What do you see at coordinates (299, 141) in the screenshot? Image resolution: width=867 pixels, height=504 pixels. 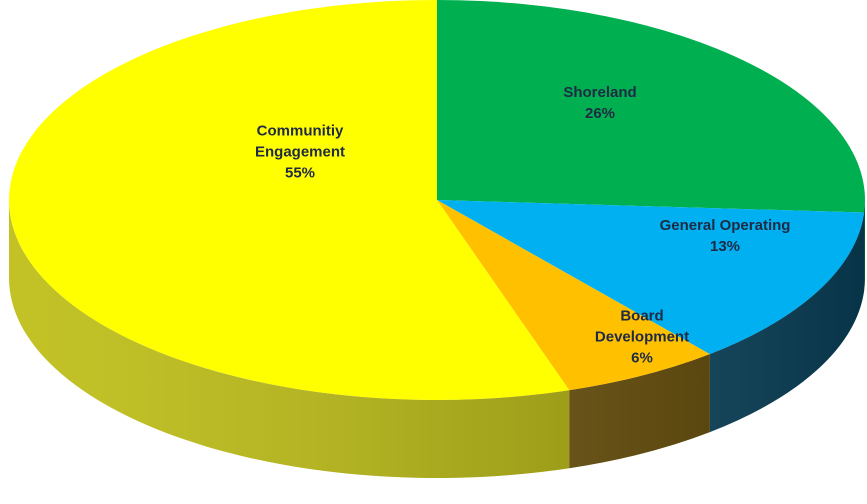 I see `category-label: Communitiy Engagement` at bounding box center [299, 141].